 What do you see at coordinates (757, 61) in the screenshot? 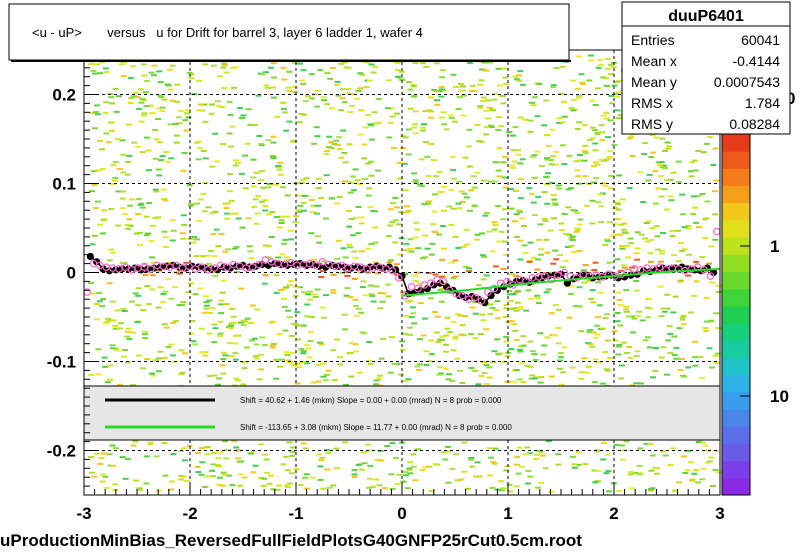
I see `stats-value: -0.4144` at bounding box center [757, 61].